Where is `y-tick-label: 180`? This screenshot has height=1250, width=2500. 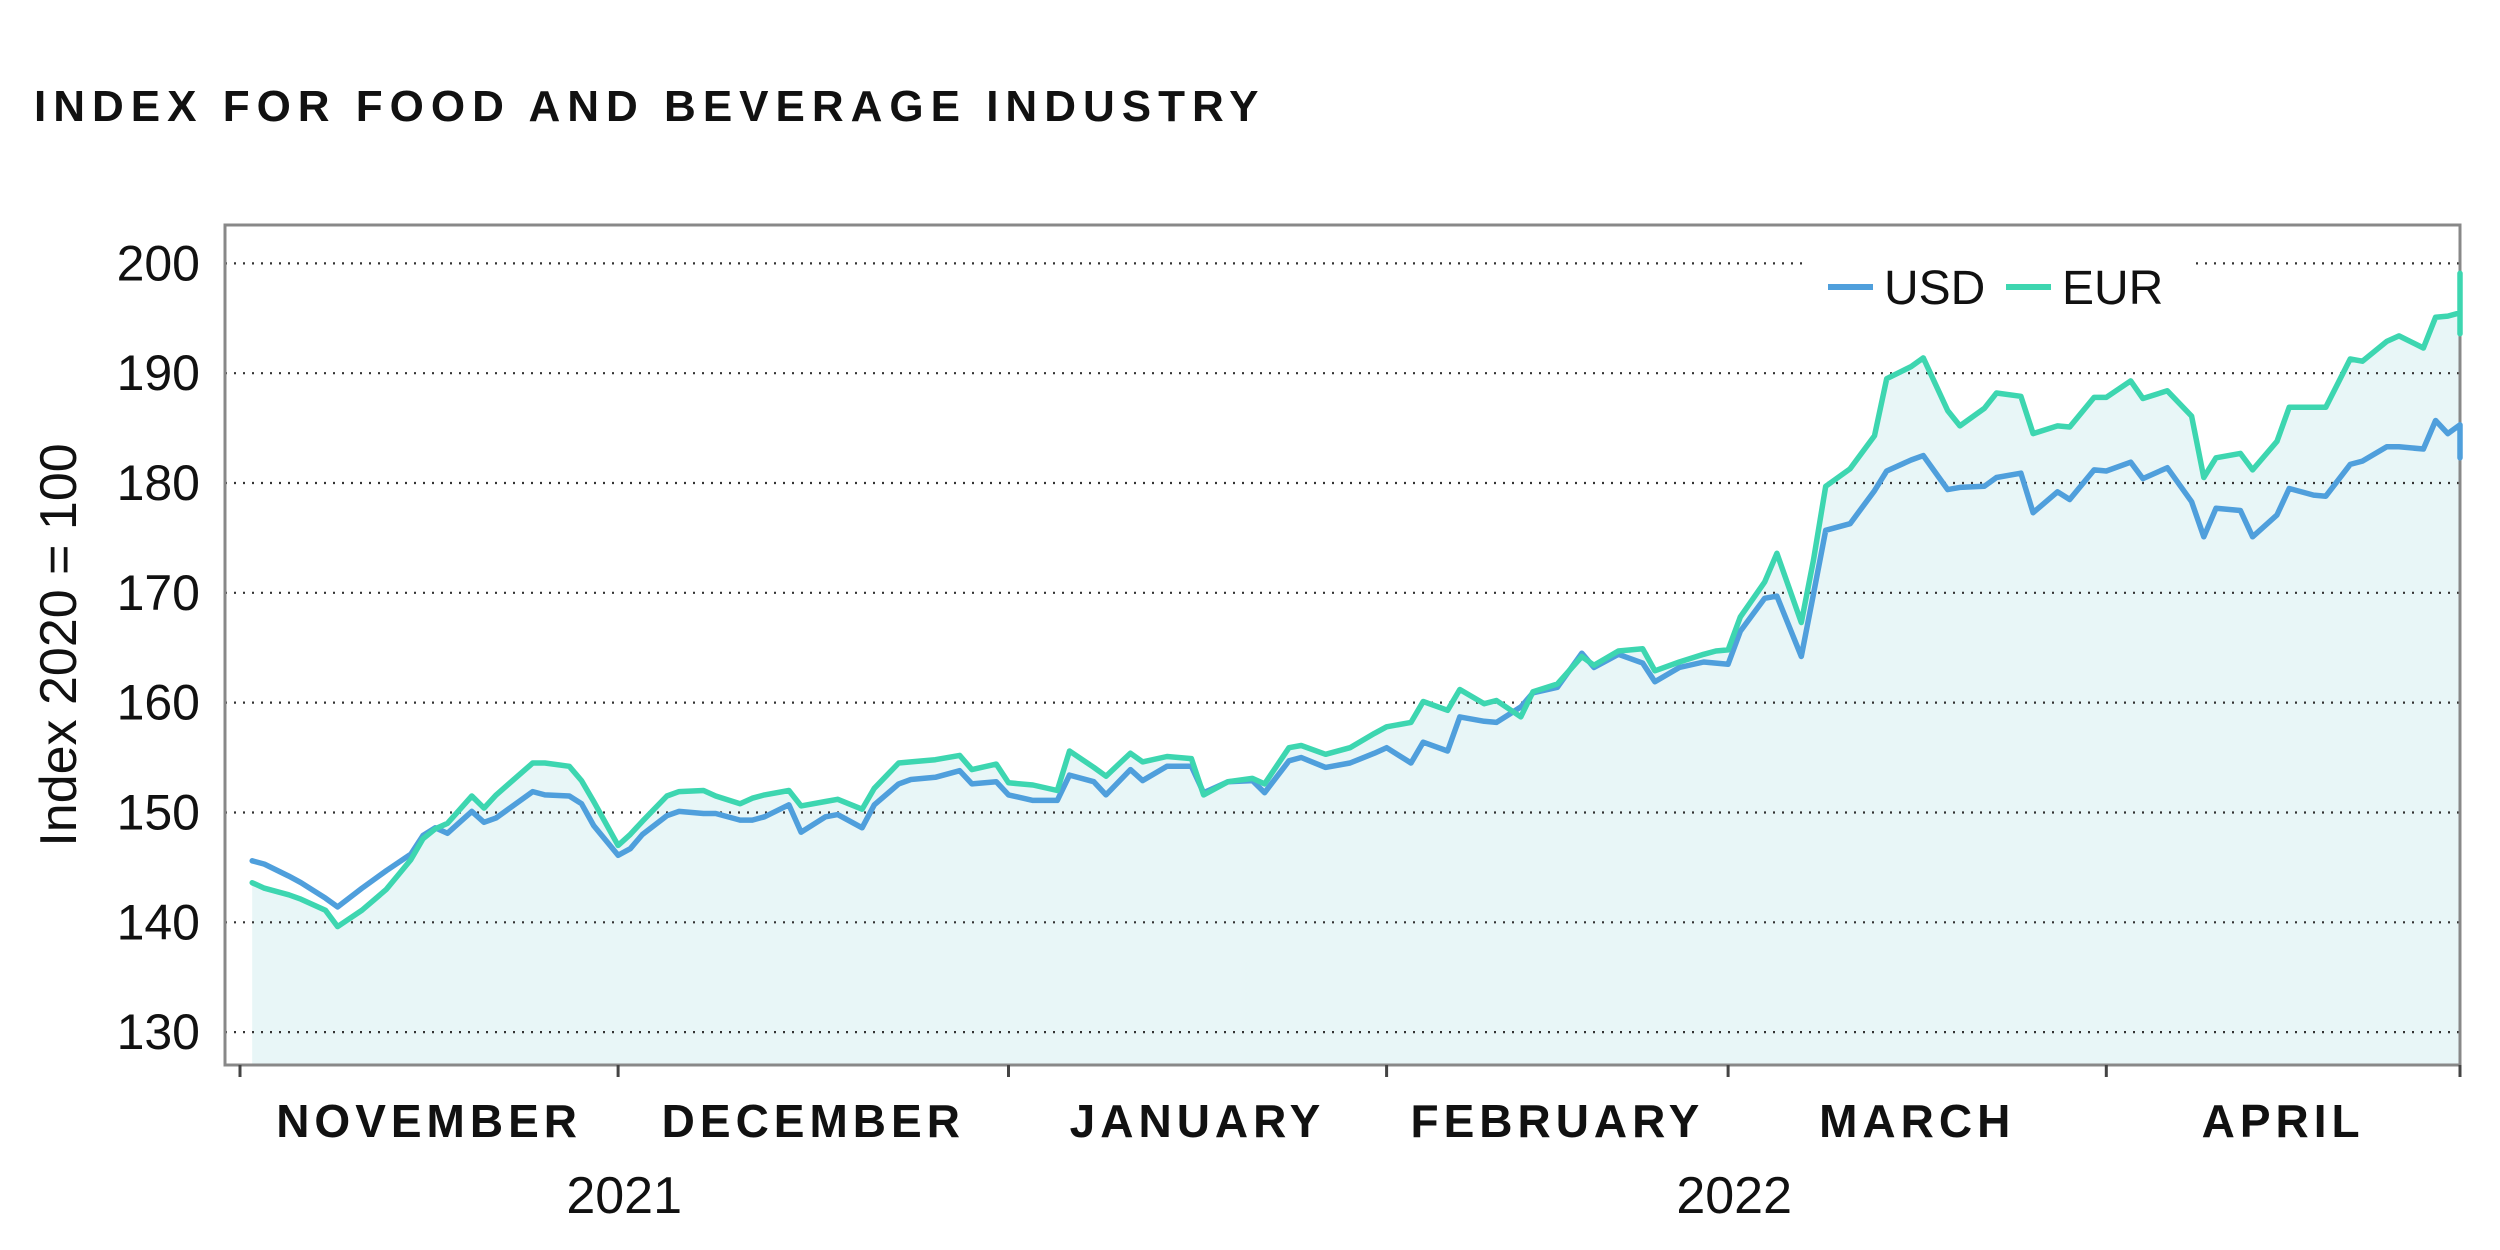 y-tick-label: 180 is located at coordinates (158, 483).